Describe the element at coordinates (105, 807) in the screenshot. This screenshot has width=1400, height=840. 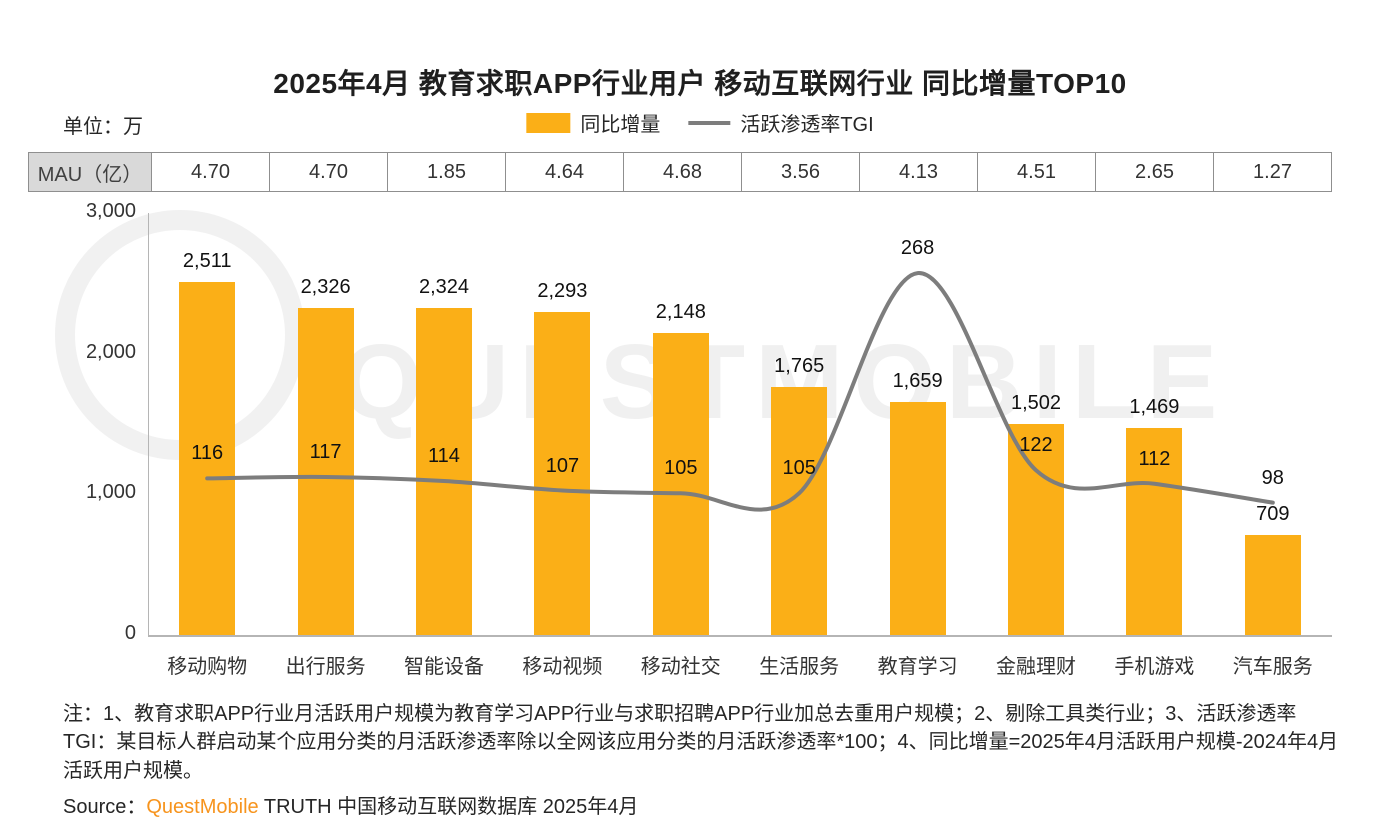
I see `source-prefix: Source：` at that location.